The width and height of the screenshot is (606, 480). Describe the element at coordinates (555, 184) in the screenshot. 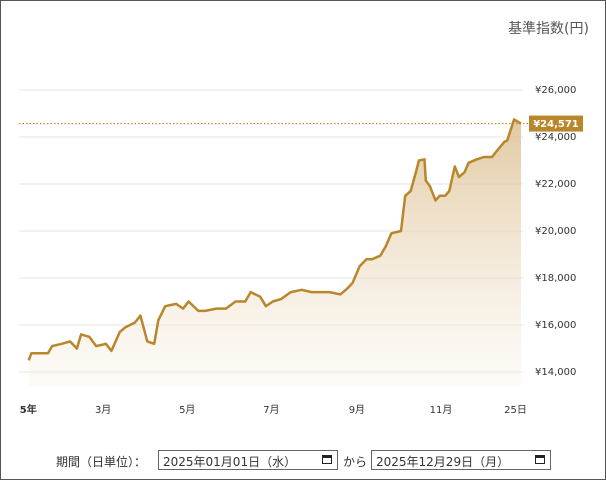

I see `y-tick-label: ¥22,000` at that location.